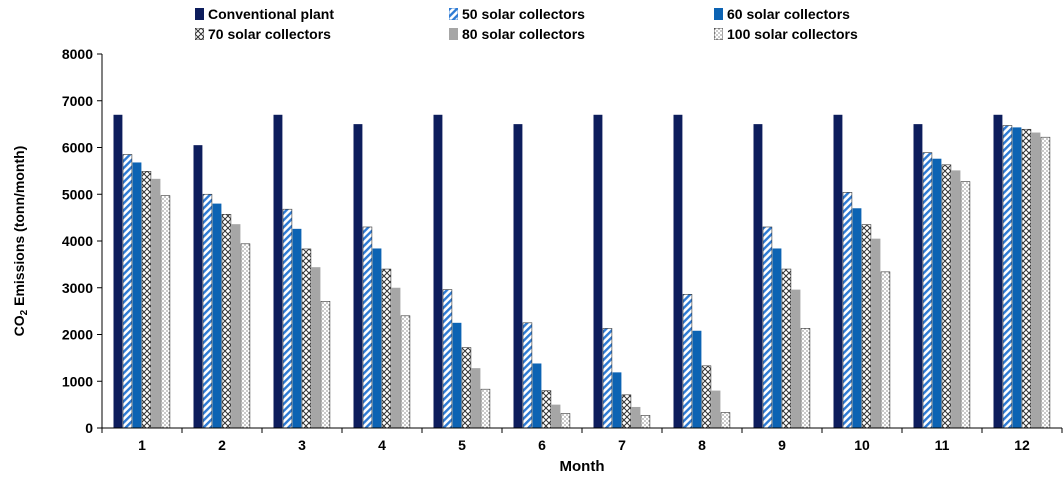 The image size is (1064, 477). Describe the element at coordinates (542, 445) in the screenshot. I see `x-tick-label: 6` at that location.